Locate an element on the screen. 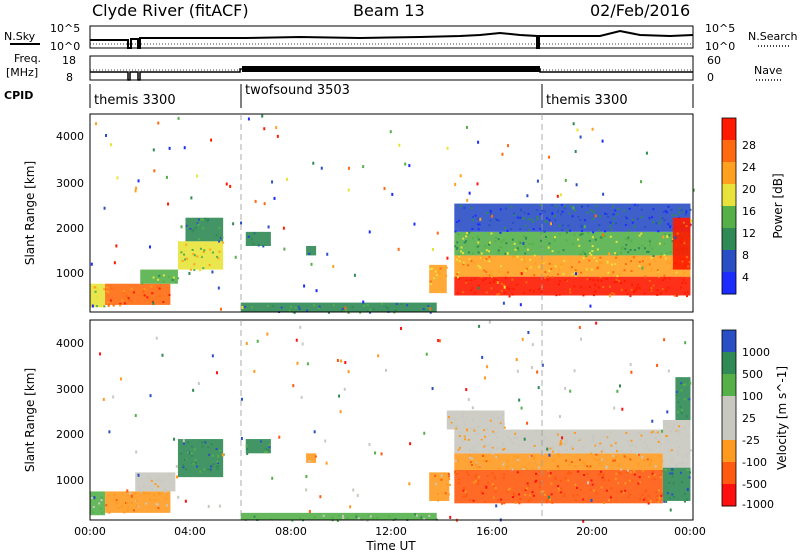 The width and height of the screenshot is (800, 554). freq-panel: Freq. [MHz] 18 8 60 0 Nave is located at coordinates (394, 68).